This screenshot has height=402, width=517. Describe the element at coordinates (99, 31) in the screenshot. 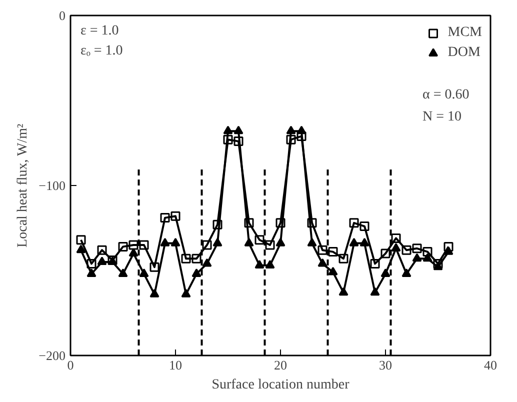

I see `annotation: ε = 1.0` at that location.